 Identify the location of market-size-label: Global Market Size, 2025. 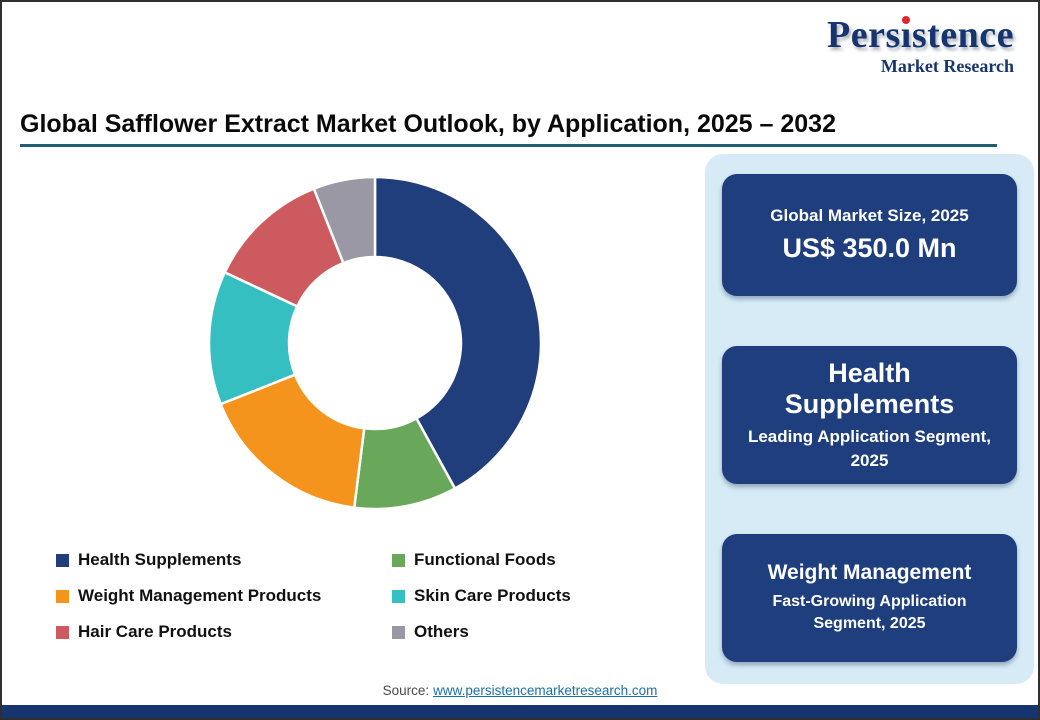
(869, 215).